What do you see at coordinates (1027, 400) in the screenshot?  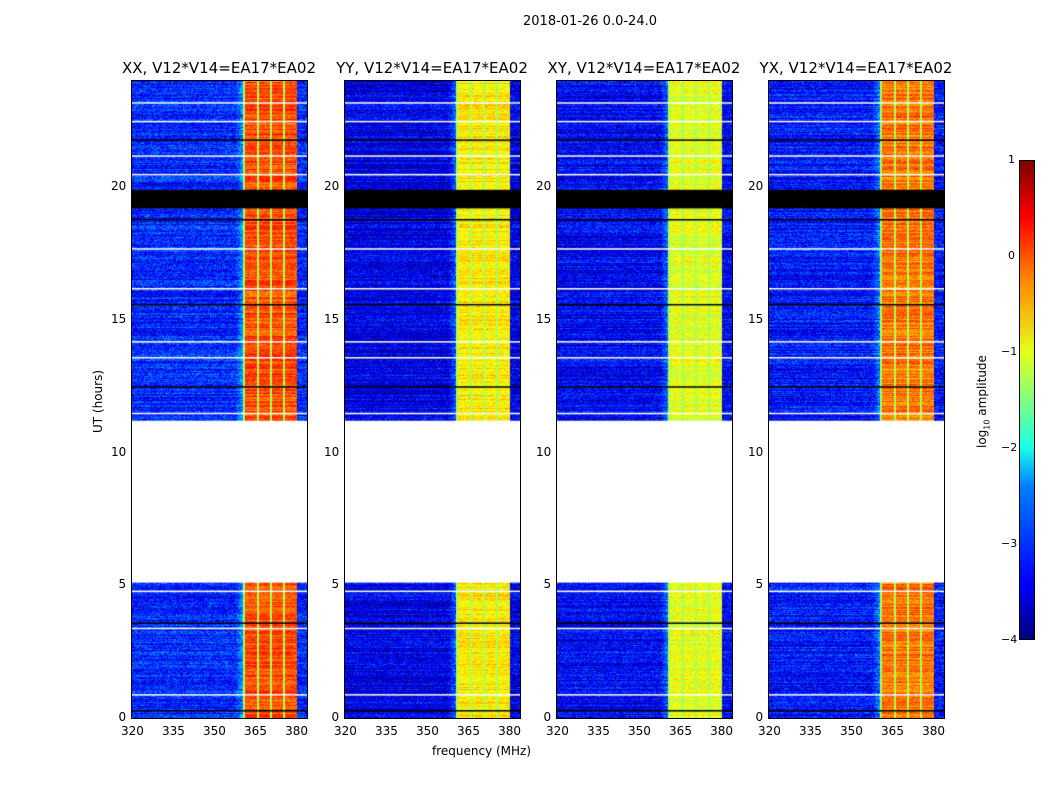 I see `colorbar` at bounding box center [1027, 400].